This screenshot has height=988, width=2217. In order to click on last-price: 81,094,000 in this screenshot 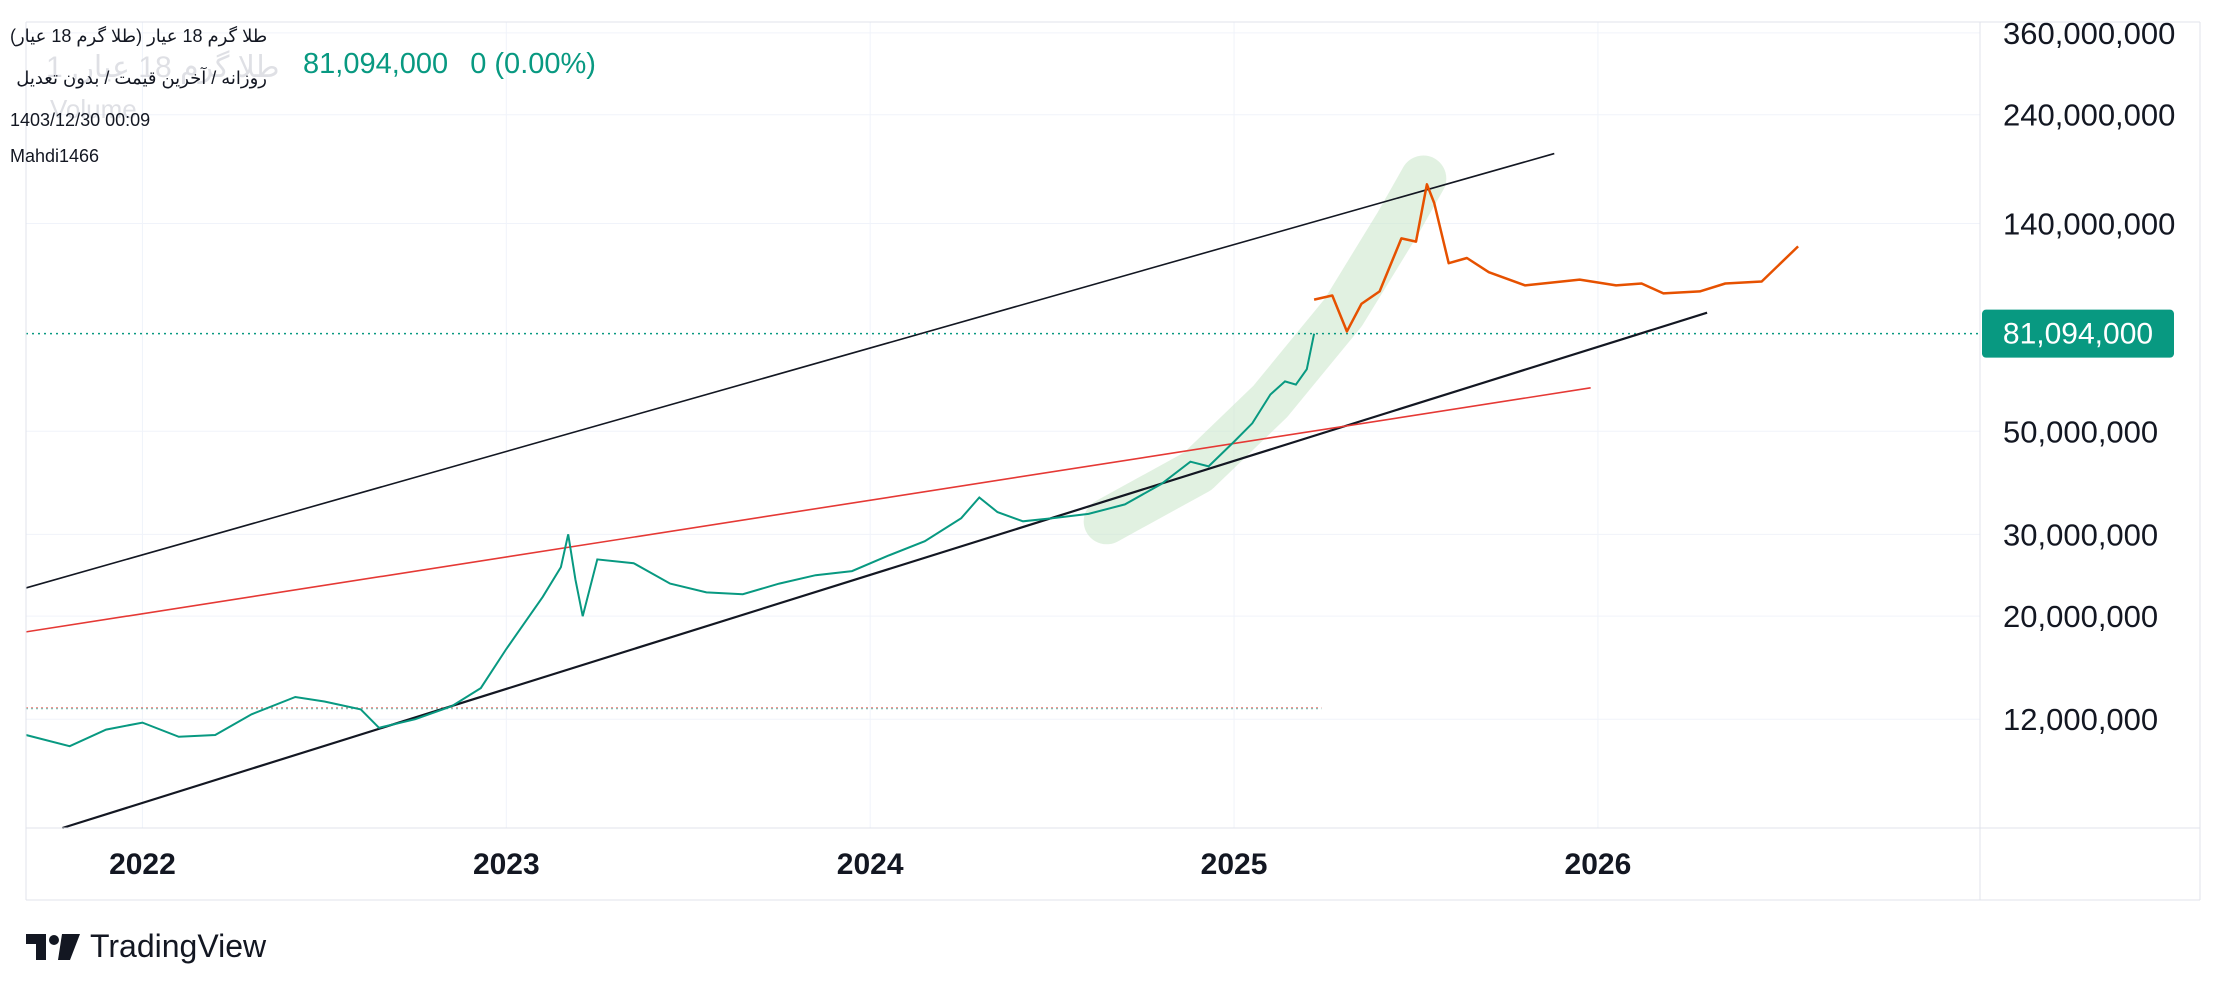, I will do `click(376, 64)`.